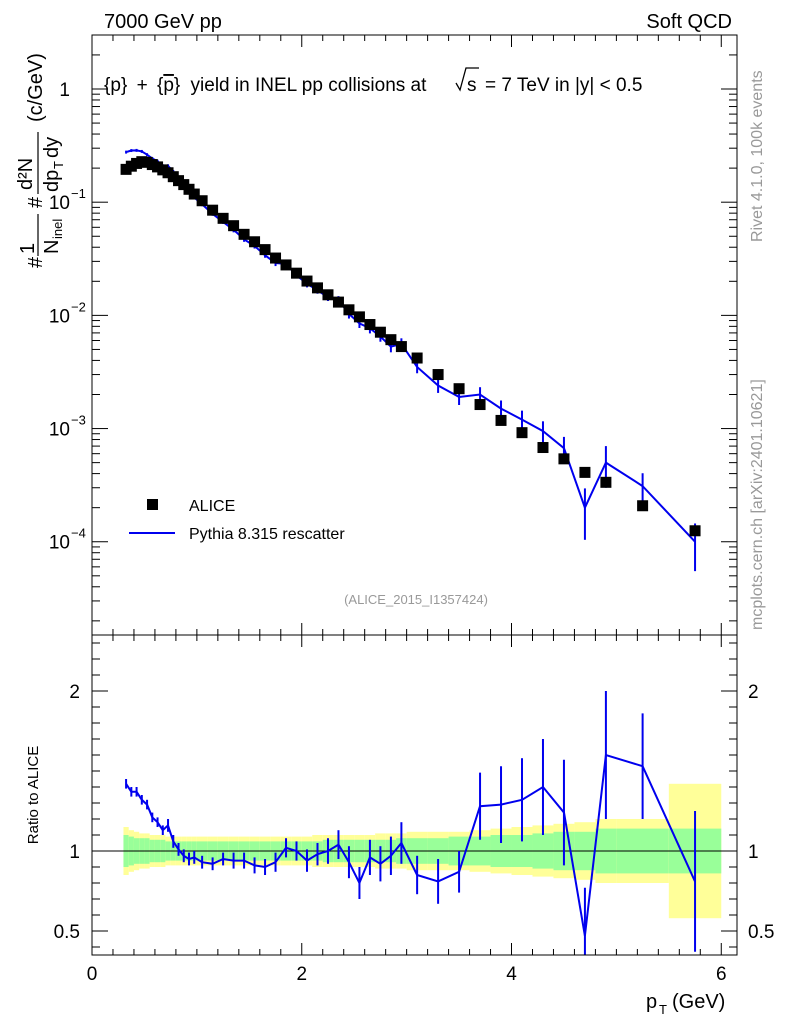 The height and width of the screenshot is (1024, 786). I want to click on legend-label-alice: ALICE, so click(212, 506).